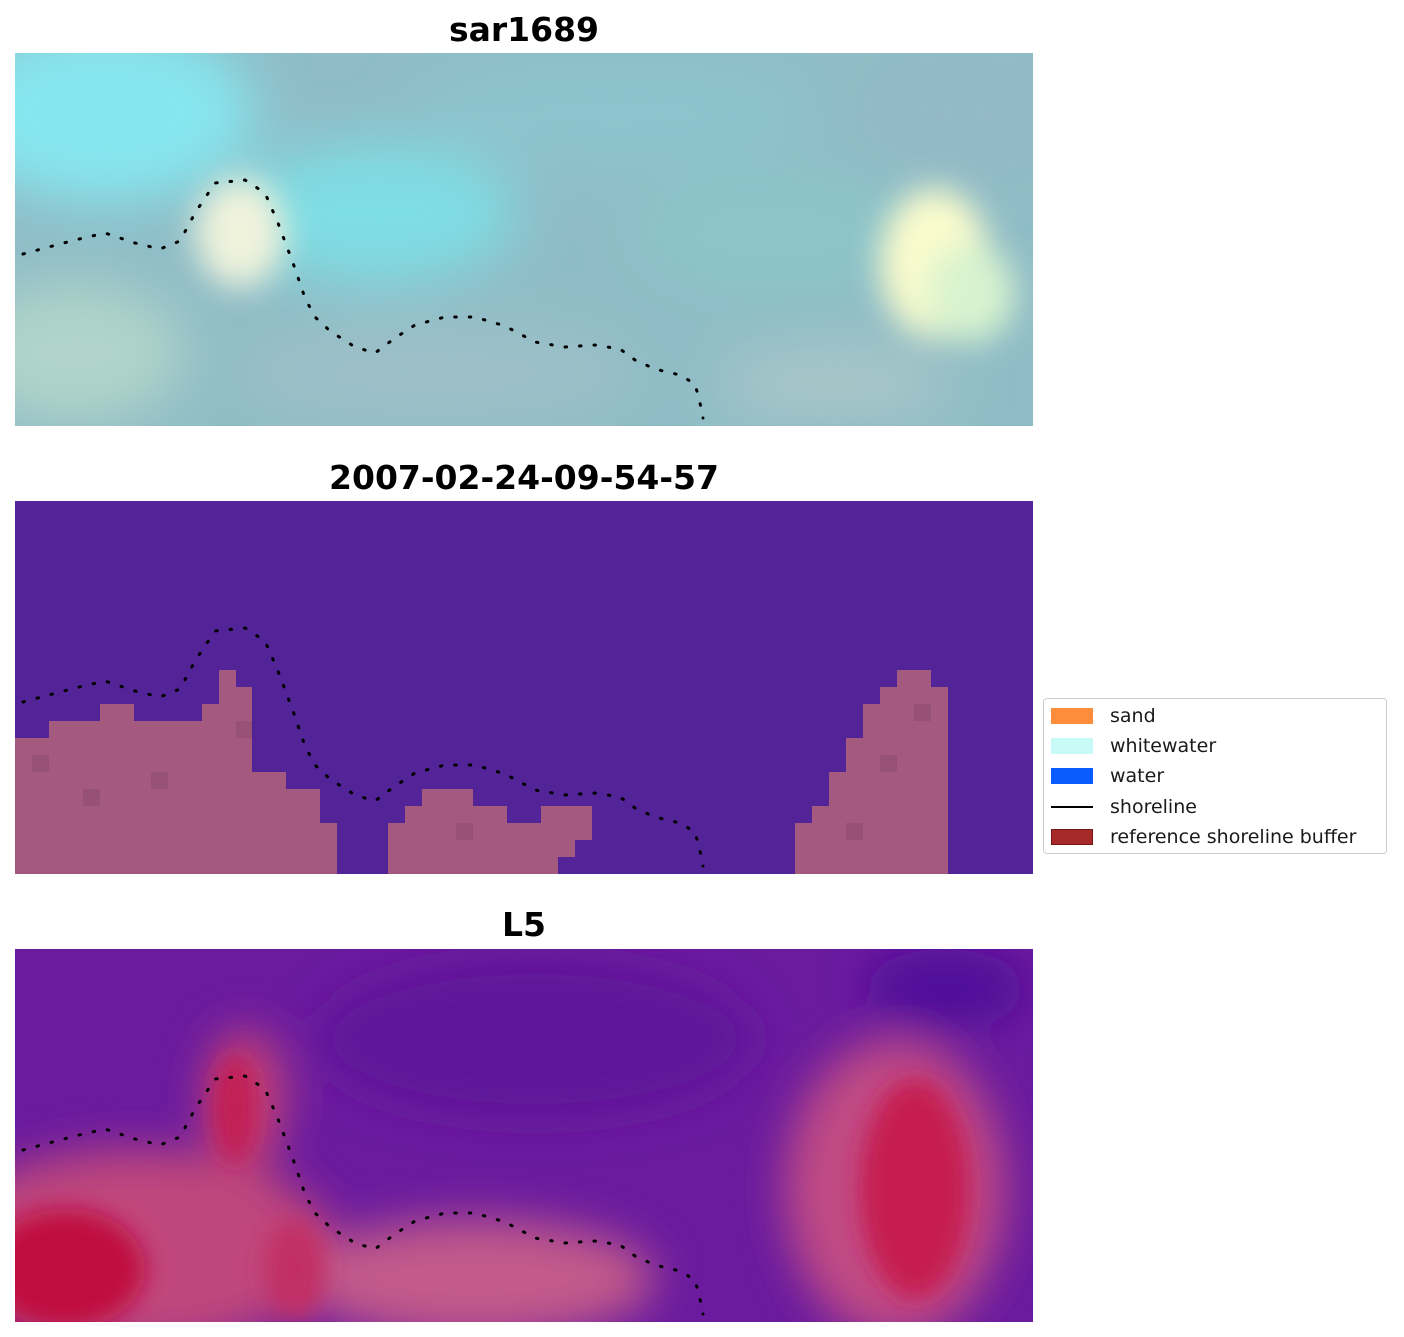  What do you see at coordinates (1133, 716) in the screenshot?
I see `legend-label-sand: sand` at bounding box center [1133, 716].